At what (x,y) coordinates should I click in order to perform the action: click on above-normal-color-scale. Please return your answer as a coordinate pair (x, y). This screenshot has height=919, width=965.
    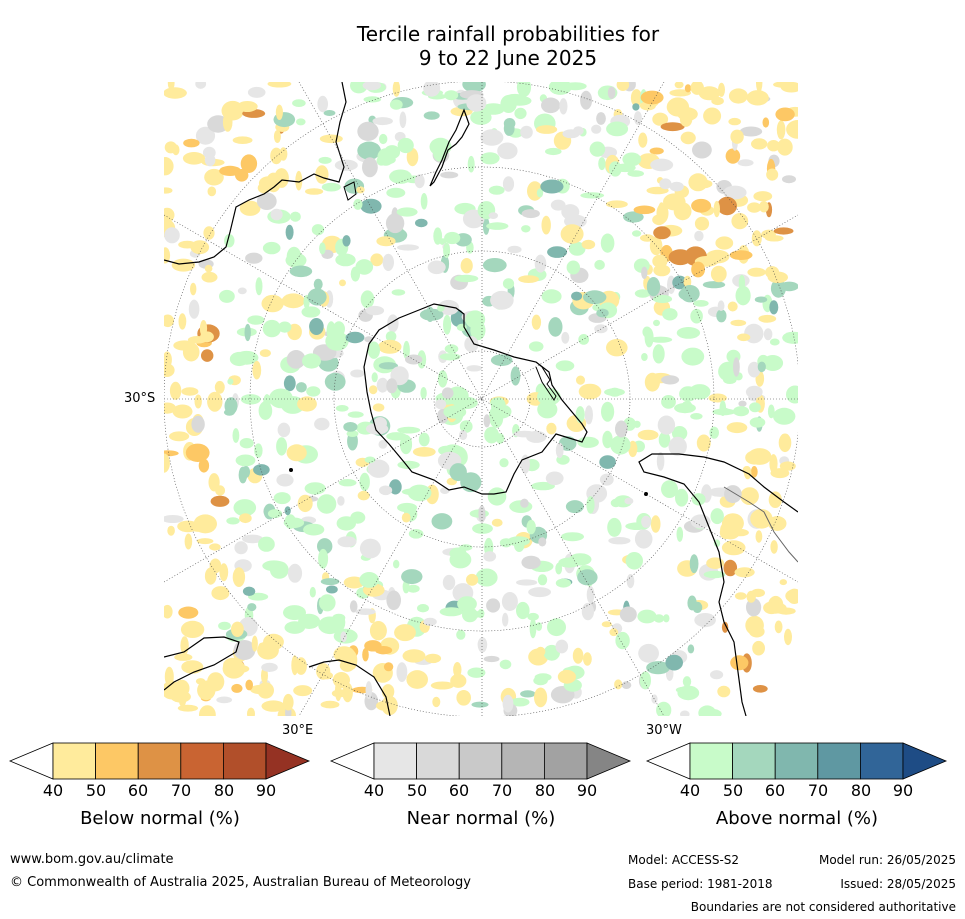
    Looking at the image, I should click on (796, 761).